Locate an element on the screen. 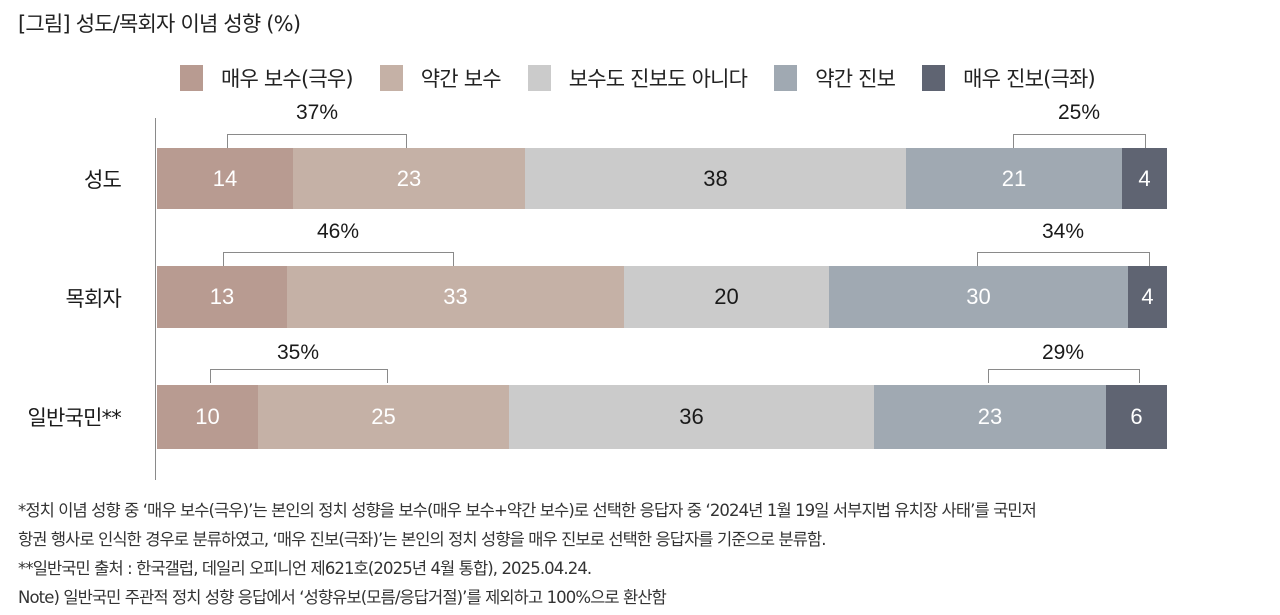  conservative-bracket-believers is located at coordinates (317, 141).